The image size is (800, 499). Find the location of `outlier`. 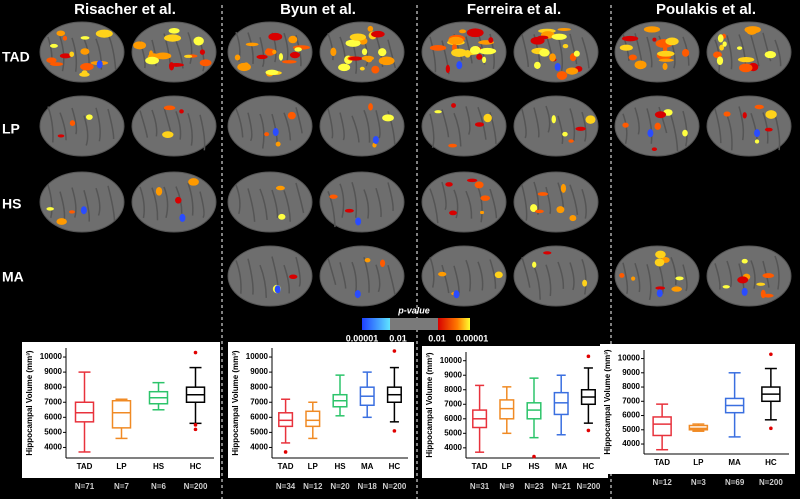

outlier is located at coordinates (195, 352).